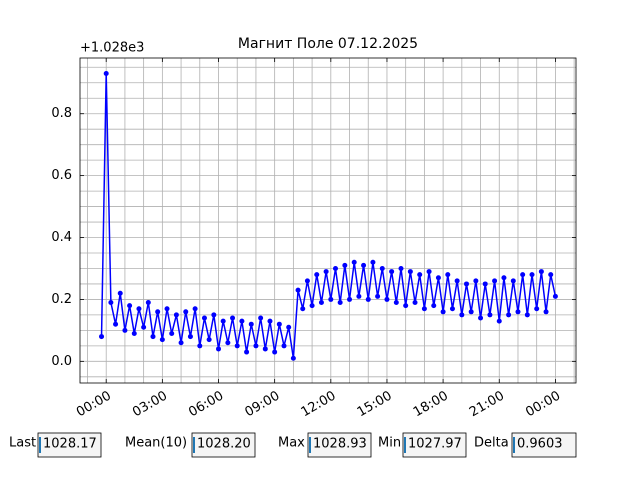 The width and height of the screenshot is (640, 480). I want to click on x-tick-label: 15:00, so click(375, 405).